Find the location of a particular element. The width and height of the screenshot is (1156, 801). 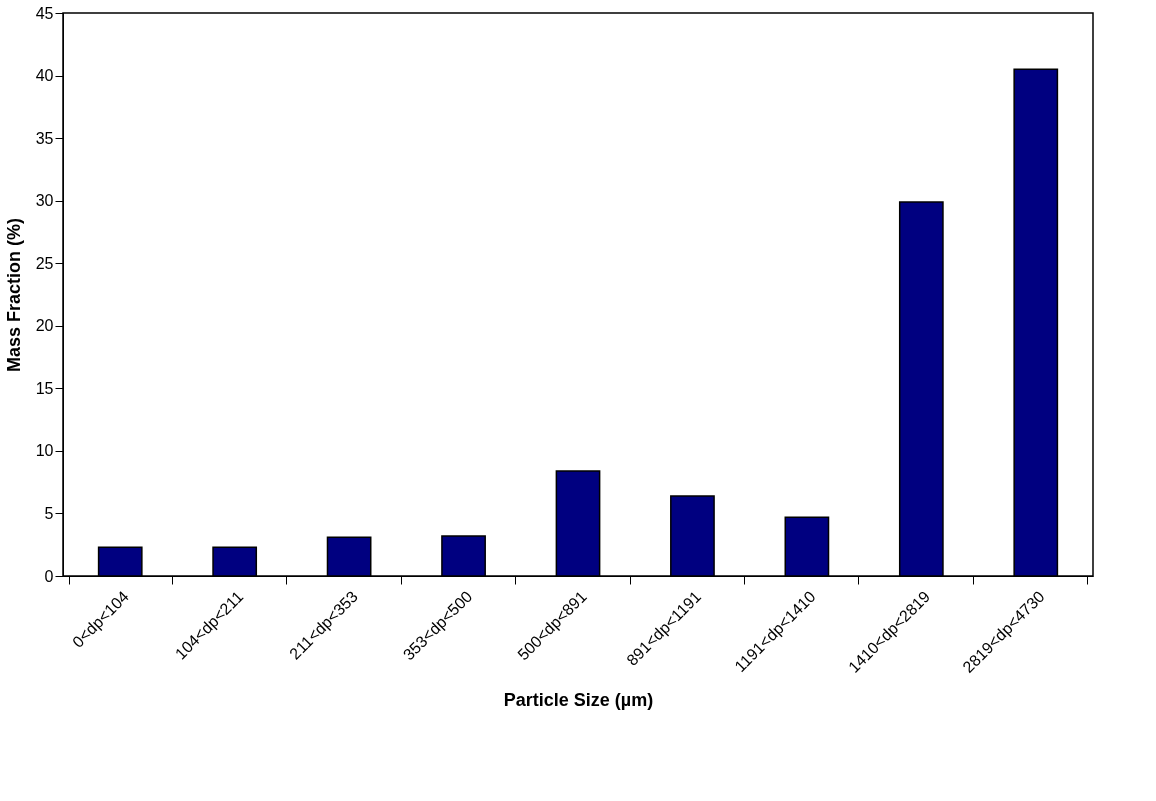

y-tick-label: 15 is located at coordinates (44, 388).